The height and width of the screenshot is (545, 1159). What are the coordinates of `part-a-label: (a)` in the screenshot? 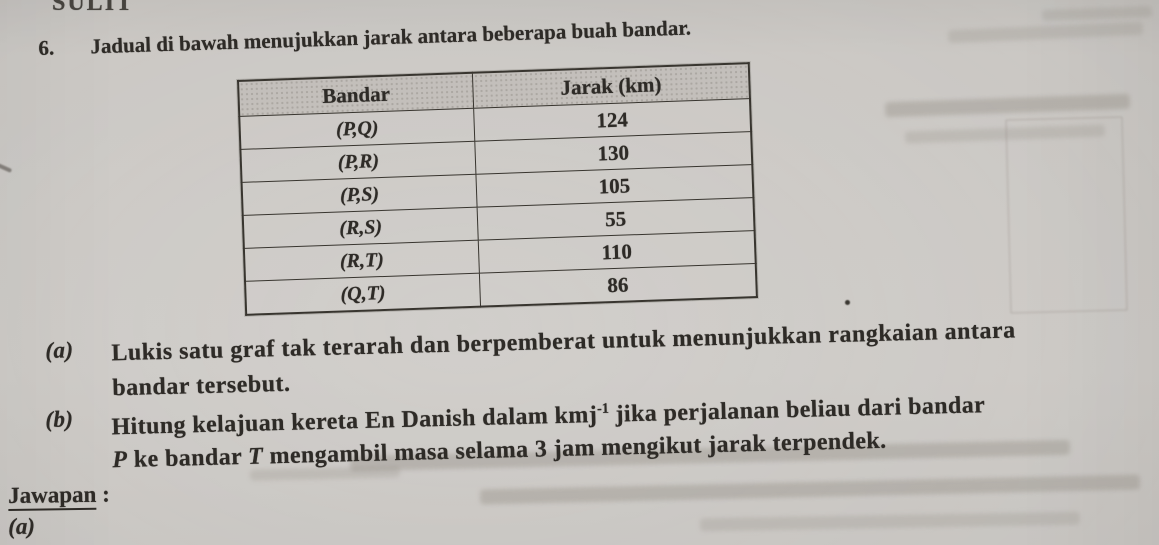 It's located at (59, 350).